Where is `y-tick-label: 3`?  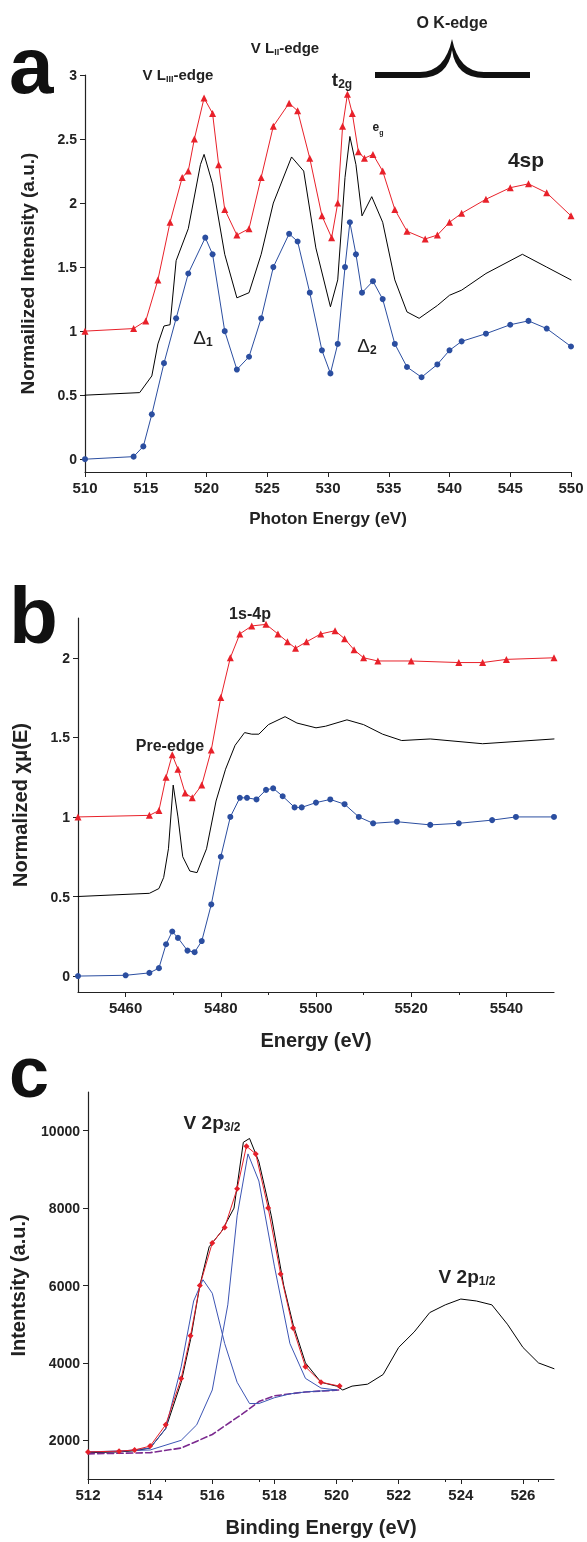 y-tick-label: 3 is located at coordinates (73, 75).